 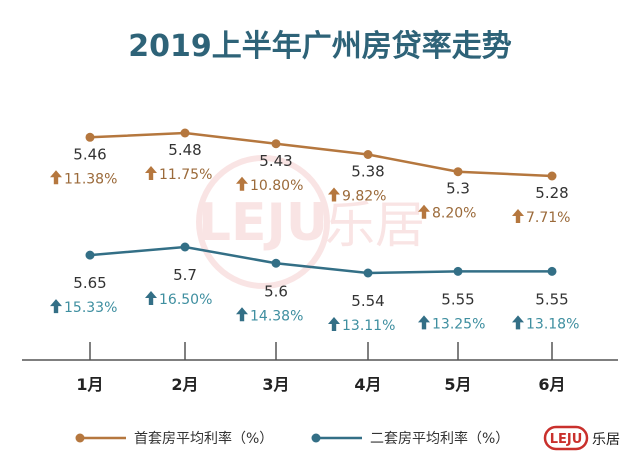 What do you see at coordinates (367, 172) in the screenshot?
I see `data-label-1-4: 5.38` at bounding box center [367, 172].